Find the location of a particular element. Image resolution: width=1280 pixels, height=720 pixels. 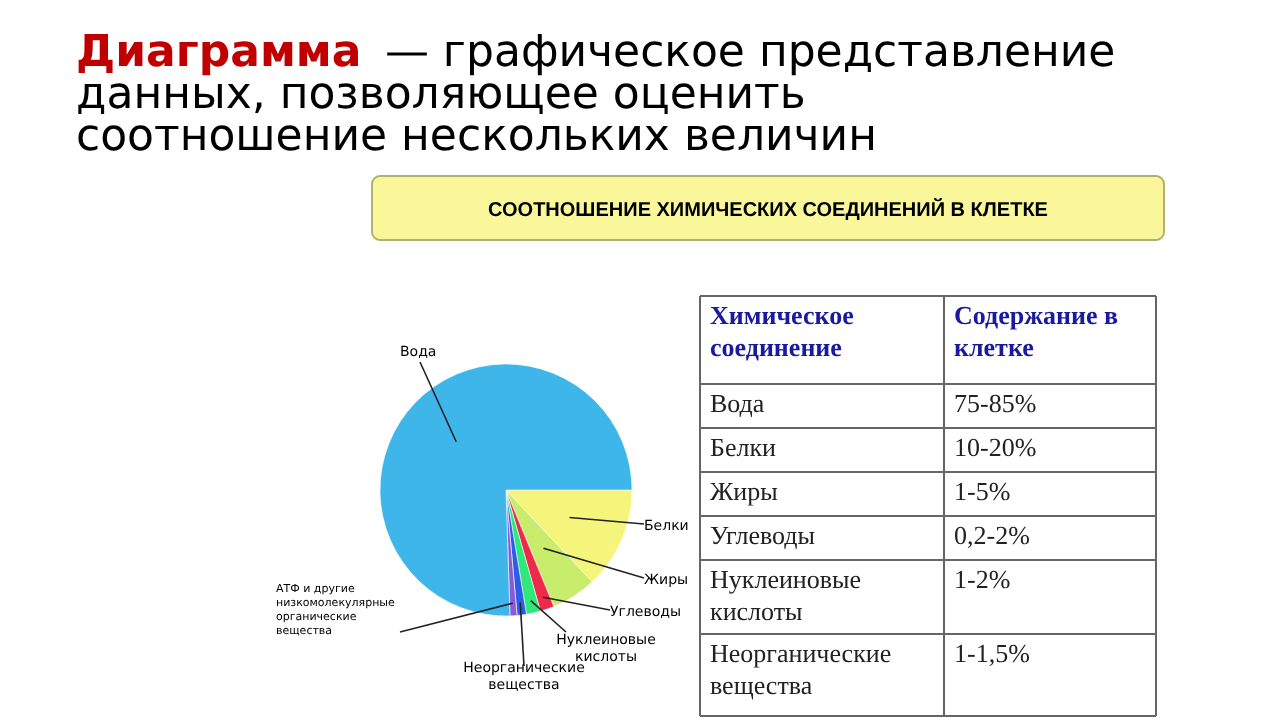

text: Нуклеиновые кислоты is located at coordinates (786, 595).